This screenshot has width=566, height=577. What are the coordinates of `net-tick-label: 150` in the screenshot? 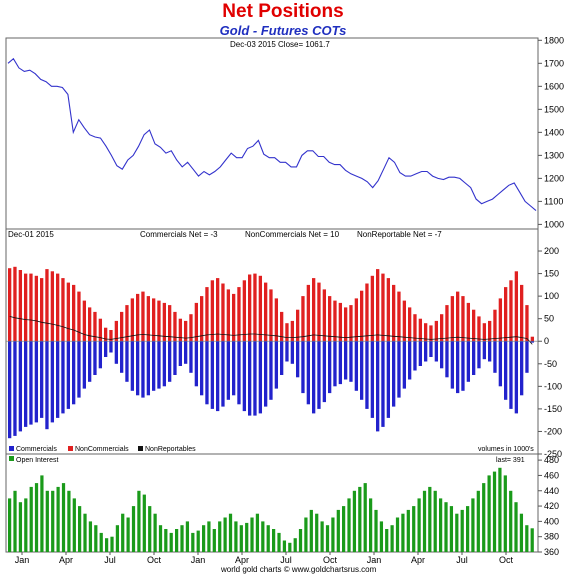 It's located at (551, 274).